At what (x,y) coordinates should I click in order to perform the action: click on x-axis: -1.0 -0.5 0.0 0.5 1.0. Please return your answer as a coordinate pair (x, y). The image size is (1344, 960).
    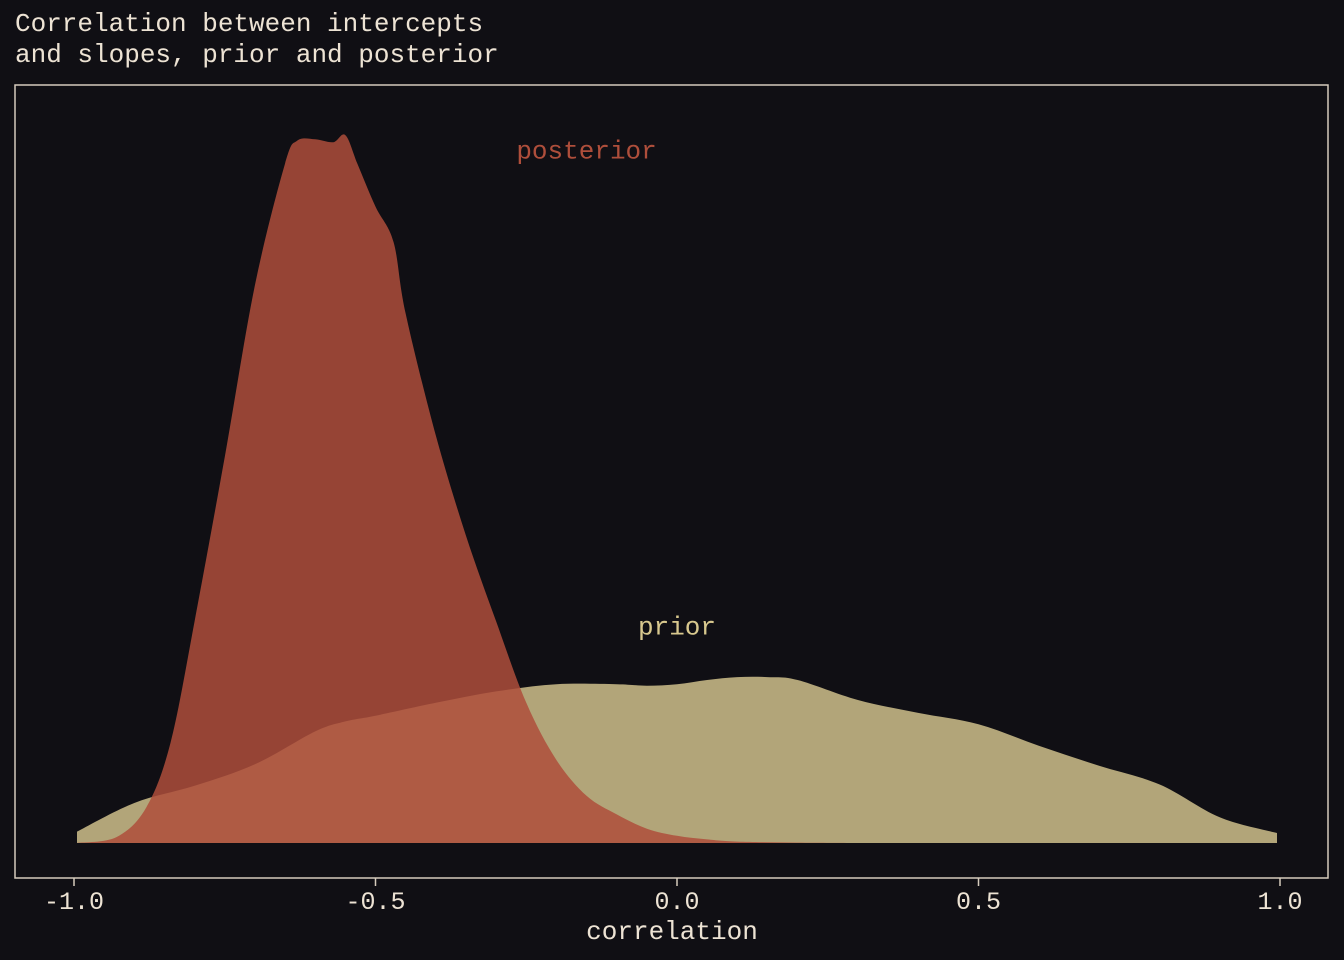
    Looking at the image, I should click on (673, 897).